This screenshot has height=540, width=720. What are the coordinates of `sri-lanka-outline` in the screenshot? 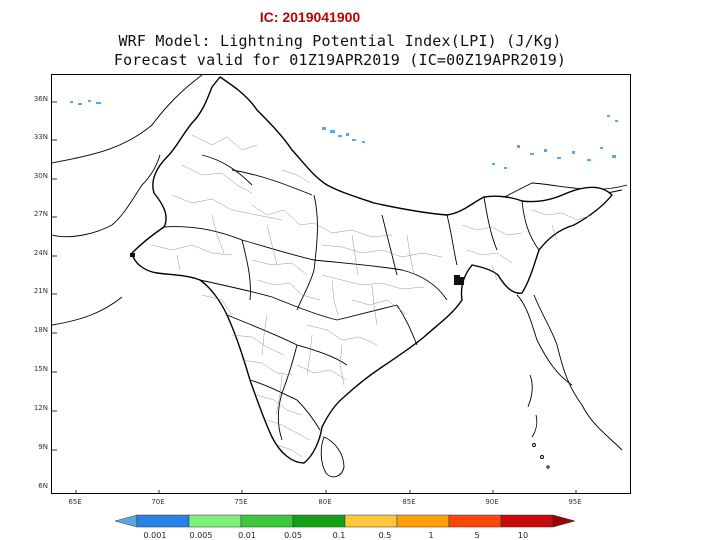 It's located at (332, 457).